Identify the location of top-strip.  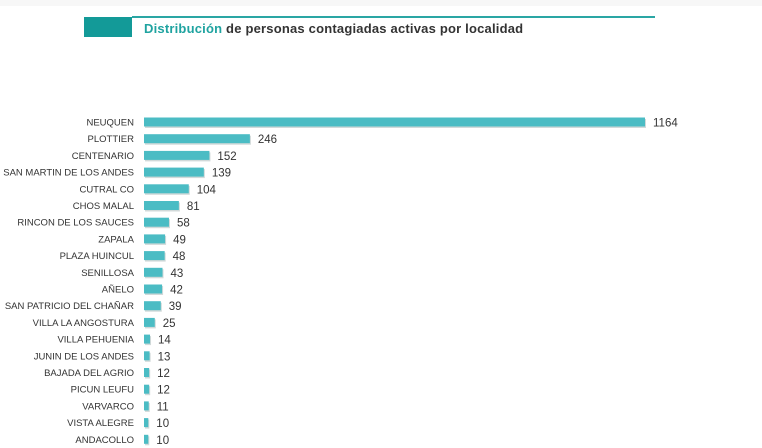
(381, 3).